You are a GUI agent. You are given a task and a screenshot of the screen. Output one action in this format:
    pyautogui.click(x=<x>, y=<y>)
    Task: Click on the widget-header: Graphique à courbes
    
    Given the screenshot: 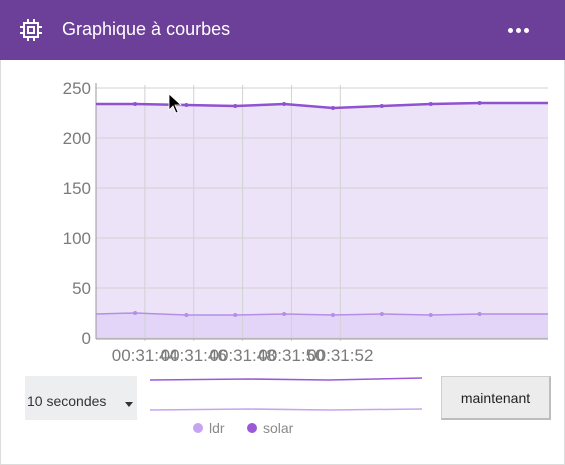 What is the action you would take?
    pyautogui.click(x=282, y=30)
    